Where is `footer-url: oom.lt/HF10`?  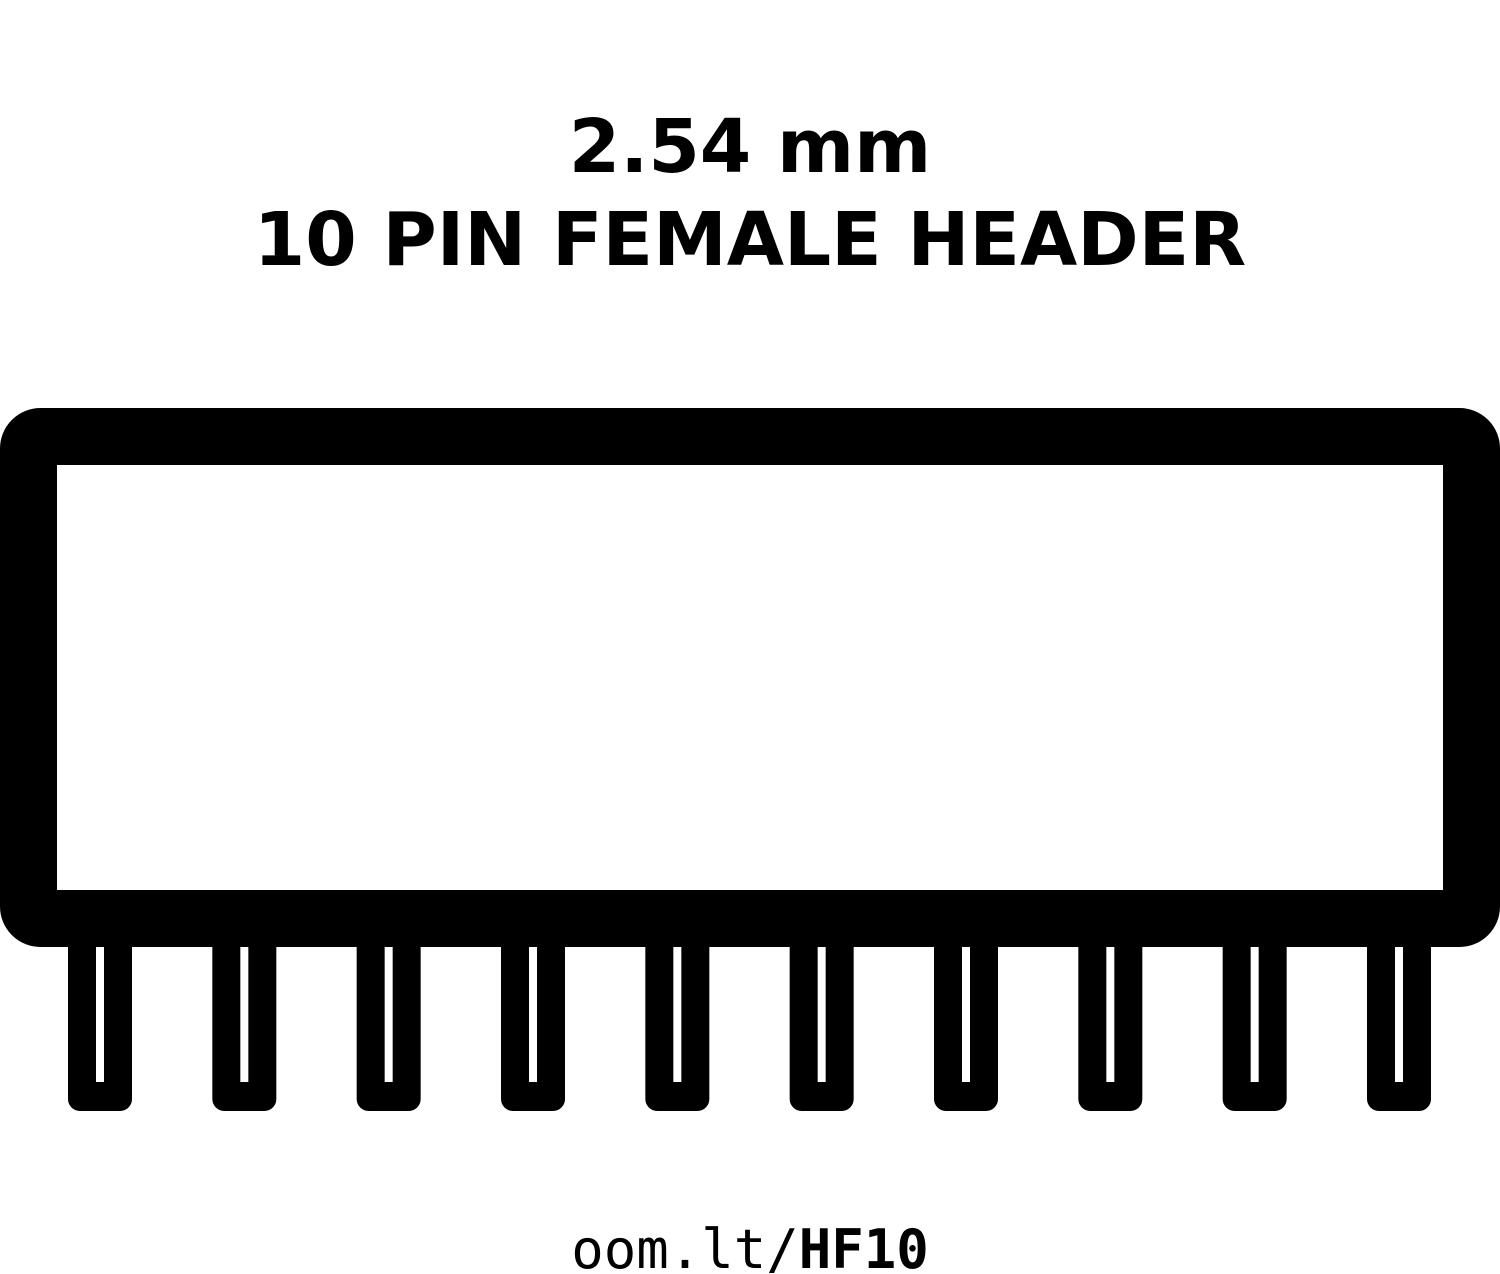 footer-url: oom.lt/HF10 is located at coordinates (750, 1246).